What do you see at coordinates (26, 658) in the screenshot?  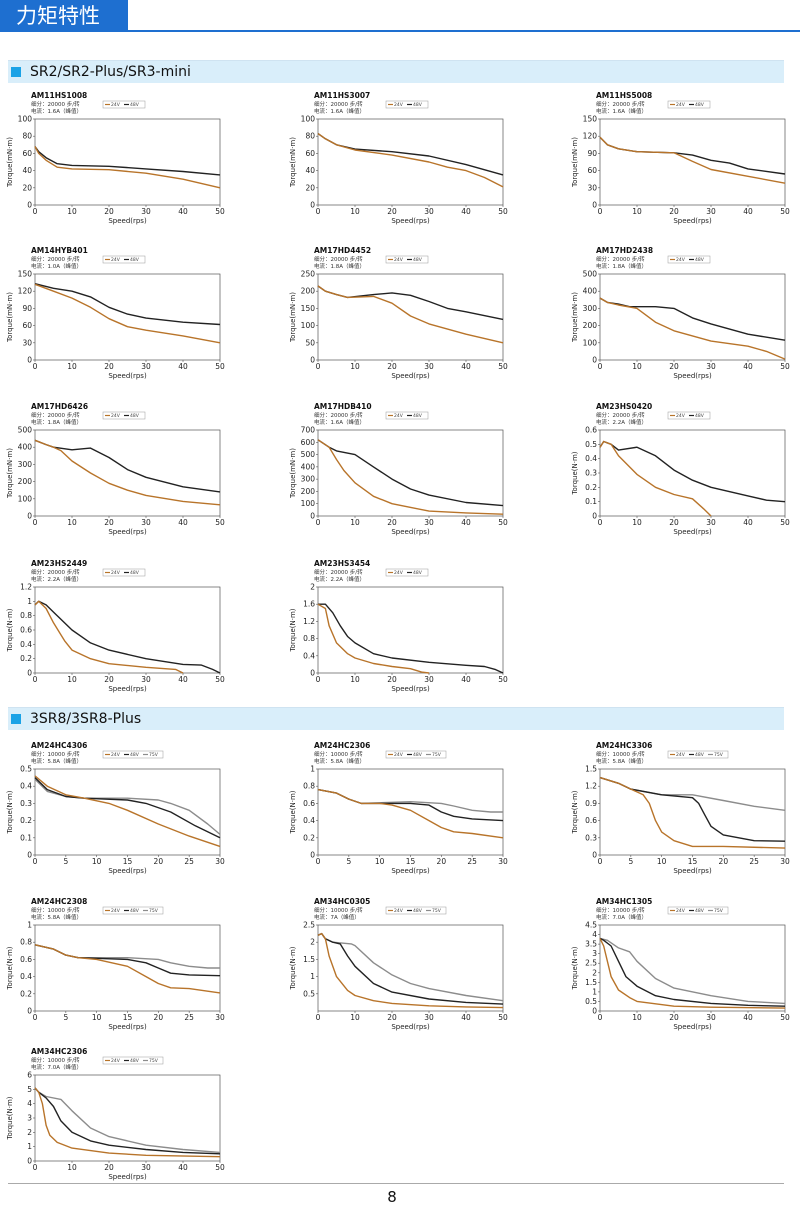 I see `y-tick-label: 0.2` at bounding box center [26, 658].